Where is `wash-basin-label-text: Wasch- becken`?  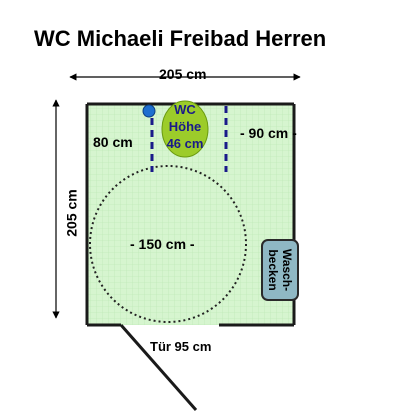 wash-basin-label-text: Wasch- becken is located at coordinates (280, 270).